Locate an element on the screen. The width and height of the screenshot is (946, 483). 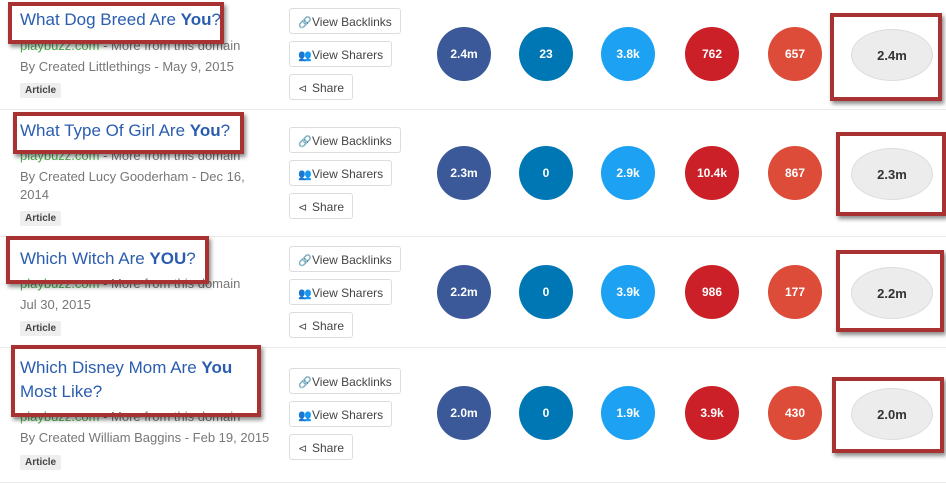
article-title: Which Witch Are YOU? is located at coordinates (108, 259).